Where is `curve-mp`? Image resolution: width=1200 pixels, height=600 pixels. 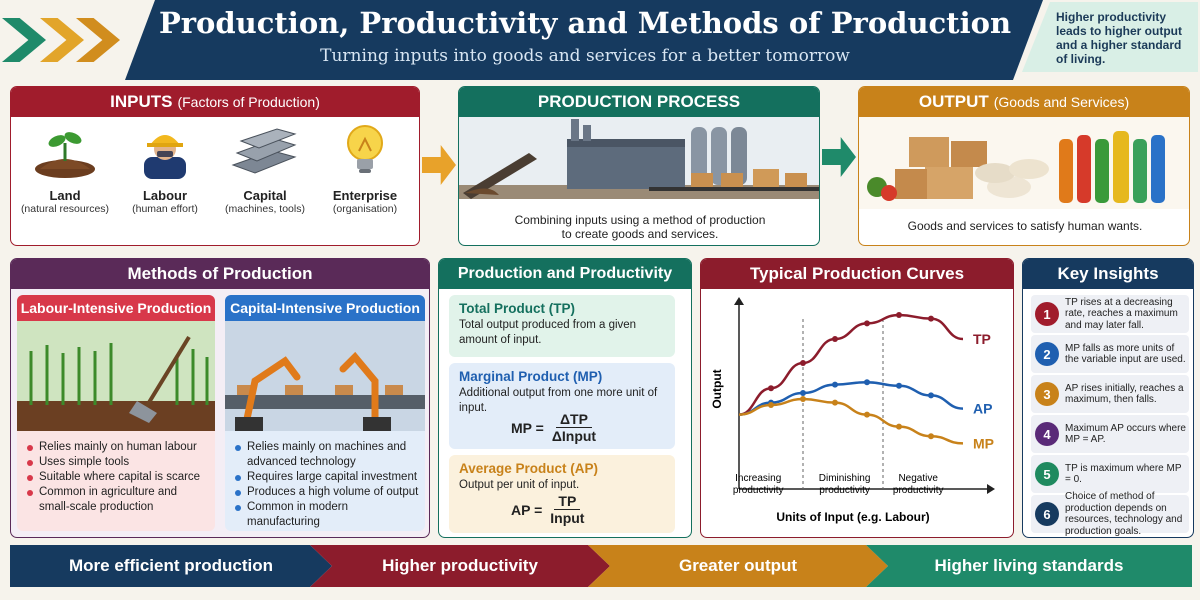
curve-mp is located at coordinates (851, 421).